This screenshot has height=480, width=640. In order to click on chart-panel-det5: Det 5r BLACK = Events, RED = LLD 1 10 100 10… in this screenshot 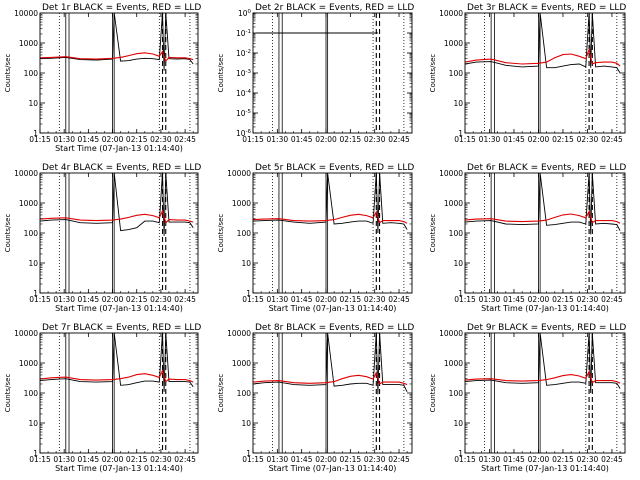, I will do `click(315, 238)`.